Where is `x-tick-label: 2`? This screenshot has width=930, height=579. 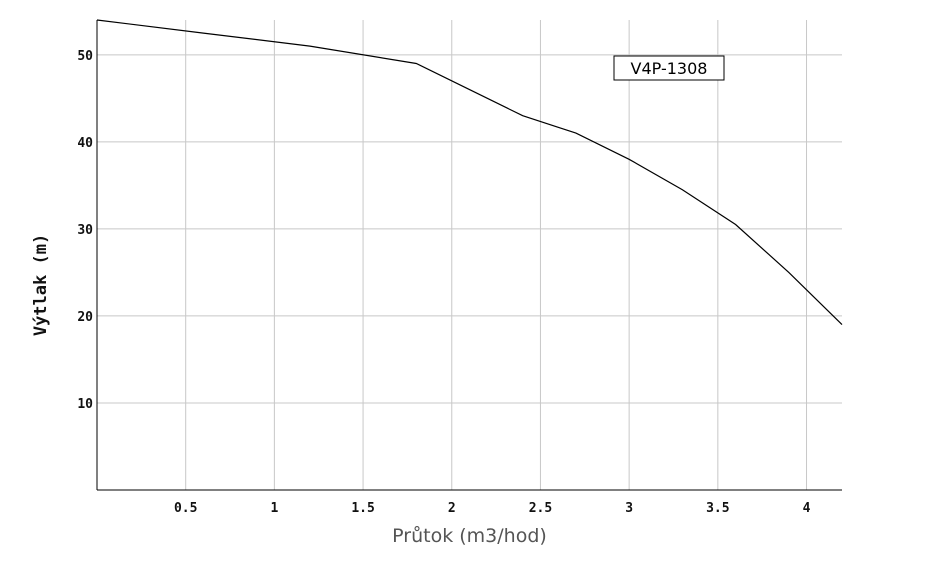 x-tick-label: 2 is located at coordinates (452, 508).